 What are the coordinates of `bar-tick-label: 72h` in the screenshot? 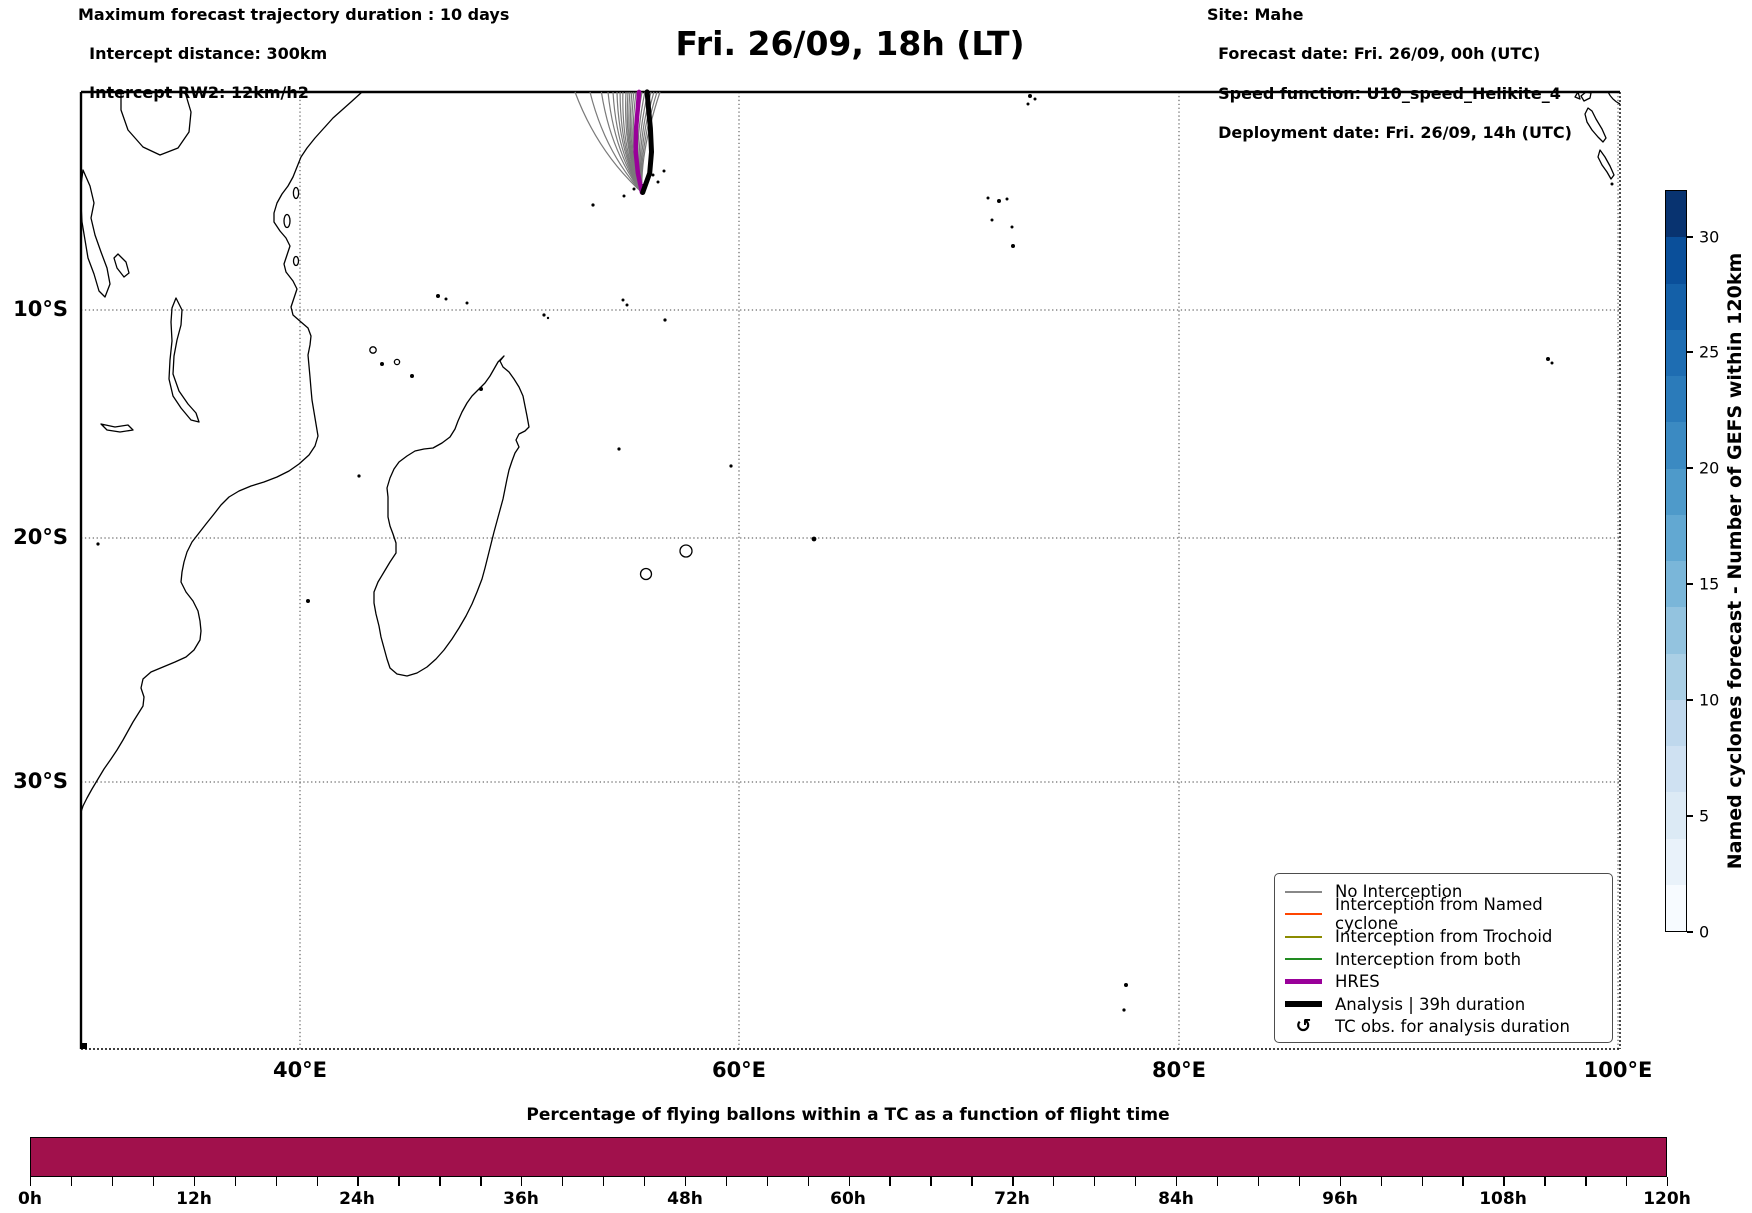 It's located at (1012, 1199).